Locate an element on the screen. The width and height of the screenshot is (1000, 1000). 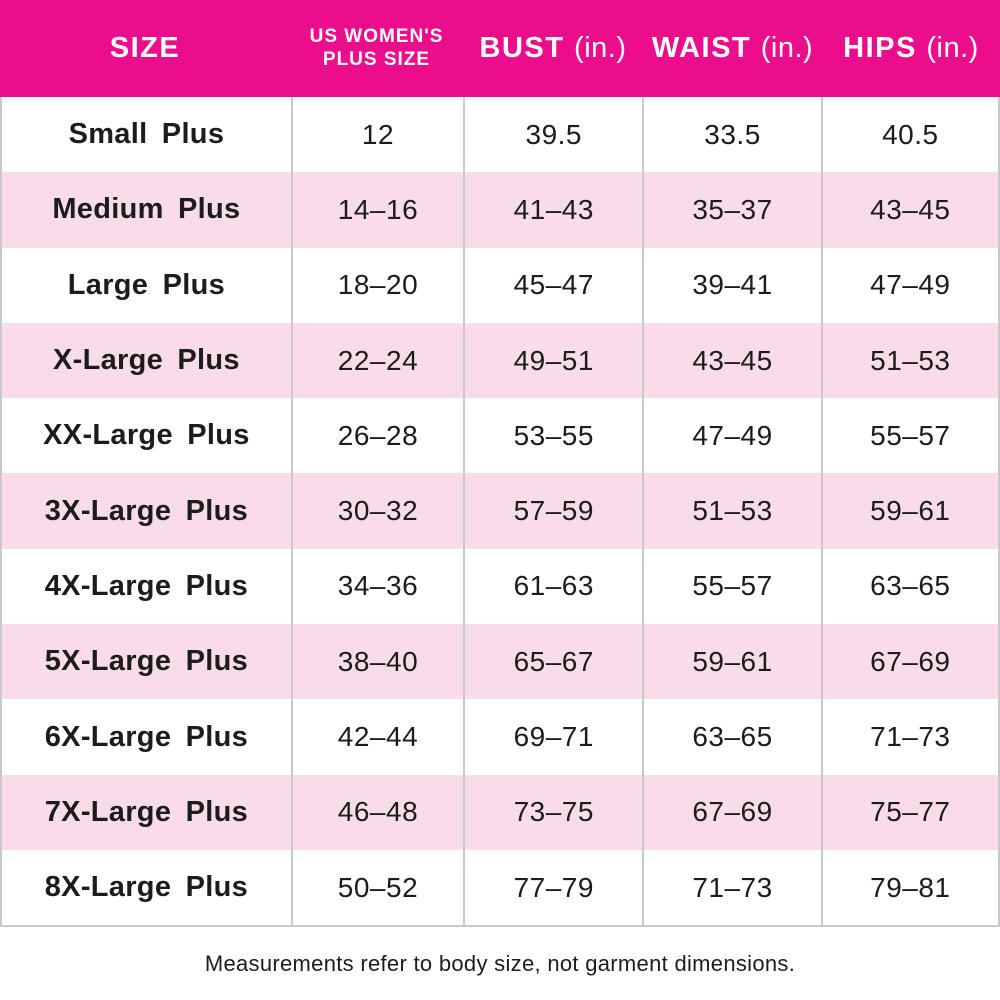
waist-cell: 67–69 is located at coordinates (731, 812).